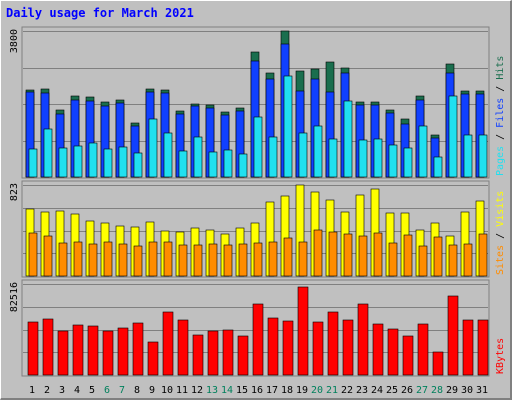  What do you see at coordinates (242, 390) in the screenshot?
I see `x-tick-label: 15` at bounding box center [242, 390].